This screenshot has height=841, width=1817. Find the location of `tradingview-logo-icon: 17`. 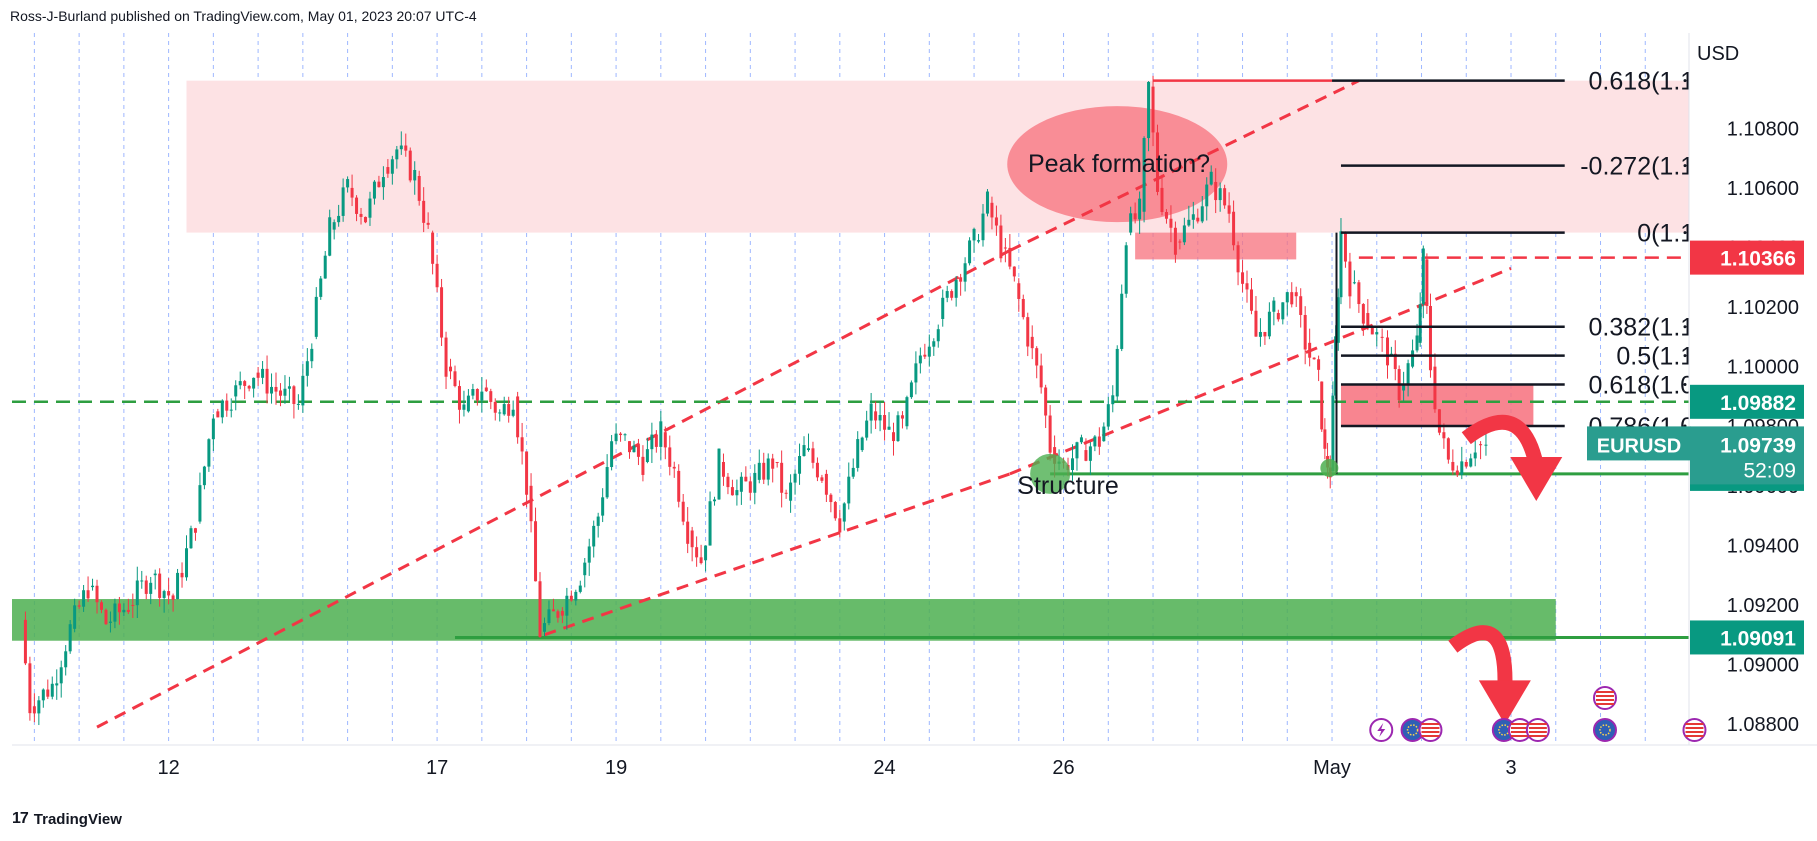

tradingview-logo-icon: 17 is located at coordinates (20, 818).